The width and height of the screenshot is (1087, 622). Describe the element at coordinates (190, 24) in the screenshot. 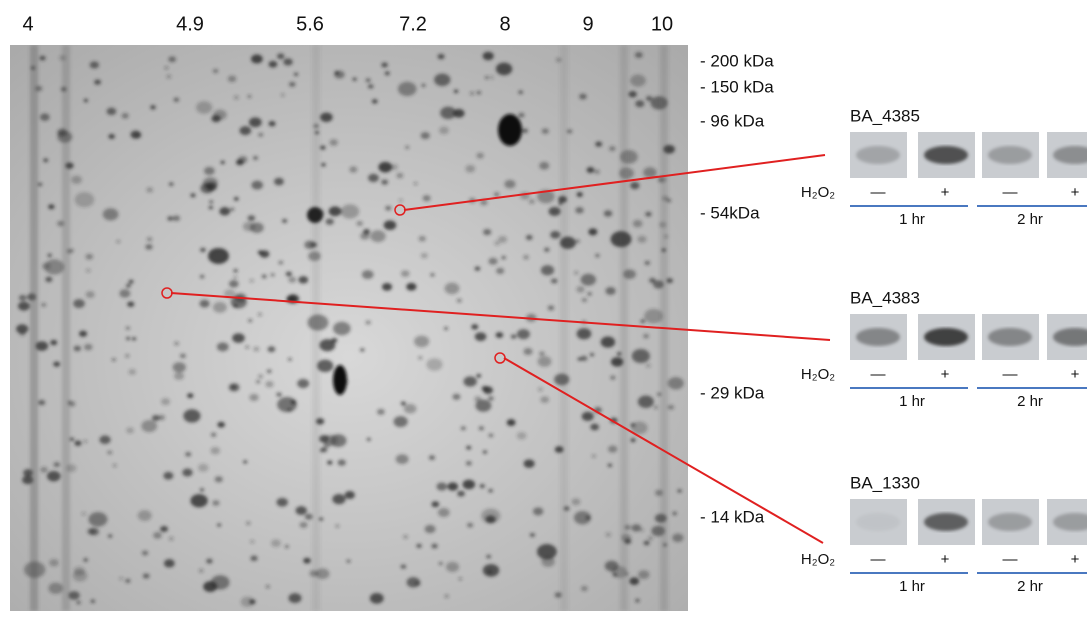

I see `pi-label: 4.9` at that location.